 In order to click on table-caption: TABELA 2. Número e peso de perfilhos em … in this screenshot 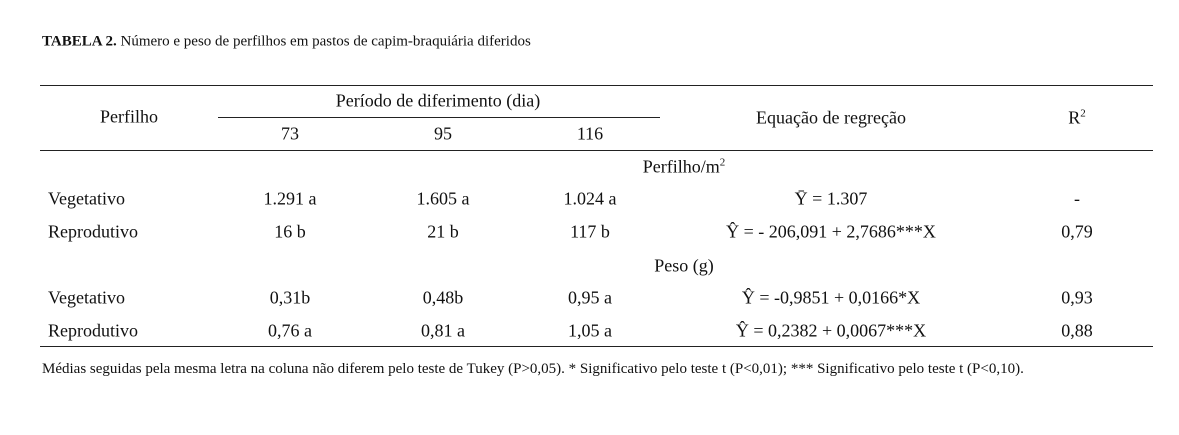, I will do `click(286, 42)`.